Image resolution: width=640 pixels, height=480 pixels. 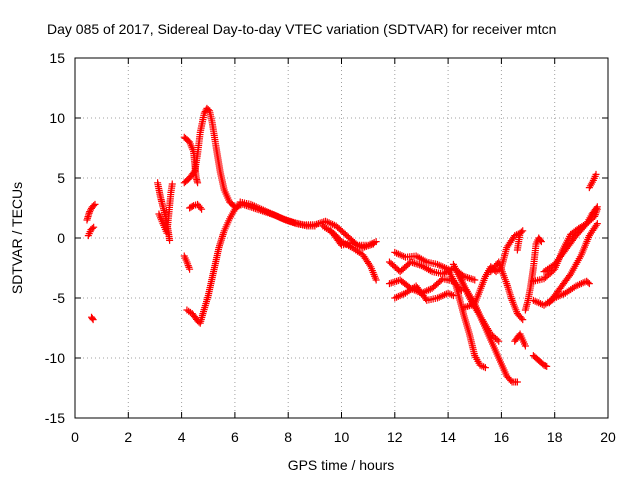 I want to click on y-tick-label: 10, so click(x=57, y=118).